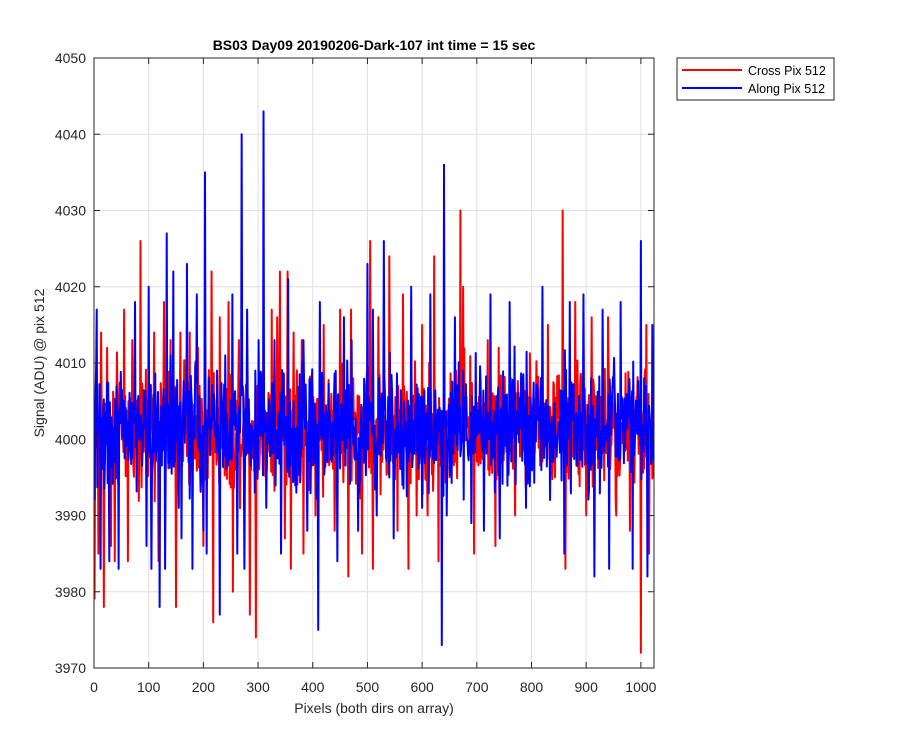 The width and height of the screenshot is (900, 750). What do you see at coordinates (70, 439) in the screenshot?
I see `y-tick-label: 4000` at bounding box center [70, 439].